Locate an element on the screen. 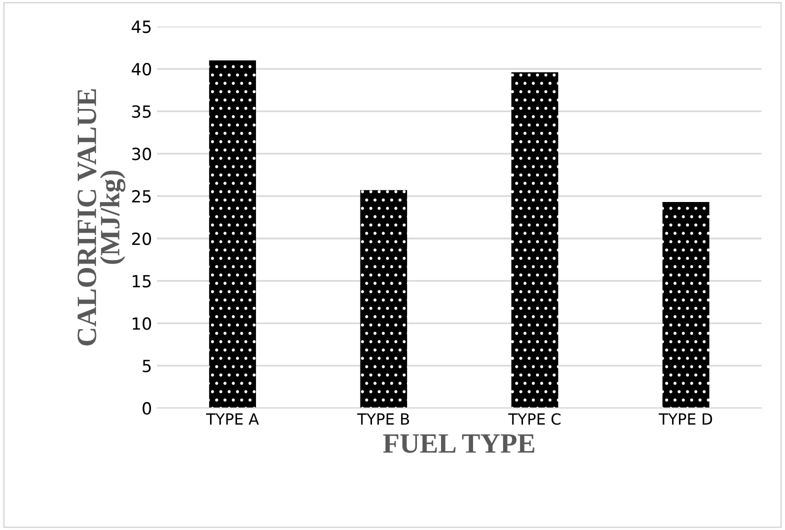 This screenshot has width=785, height=530. y-tick-label: 10 is located at coordinates (142, 323).